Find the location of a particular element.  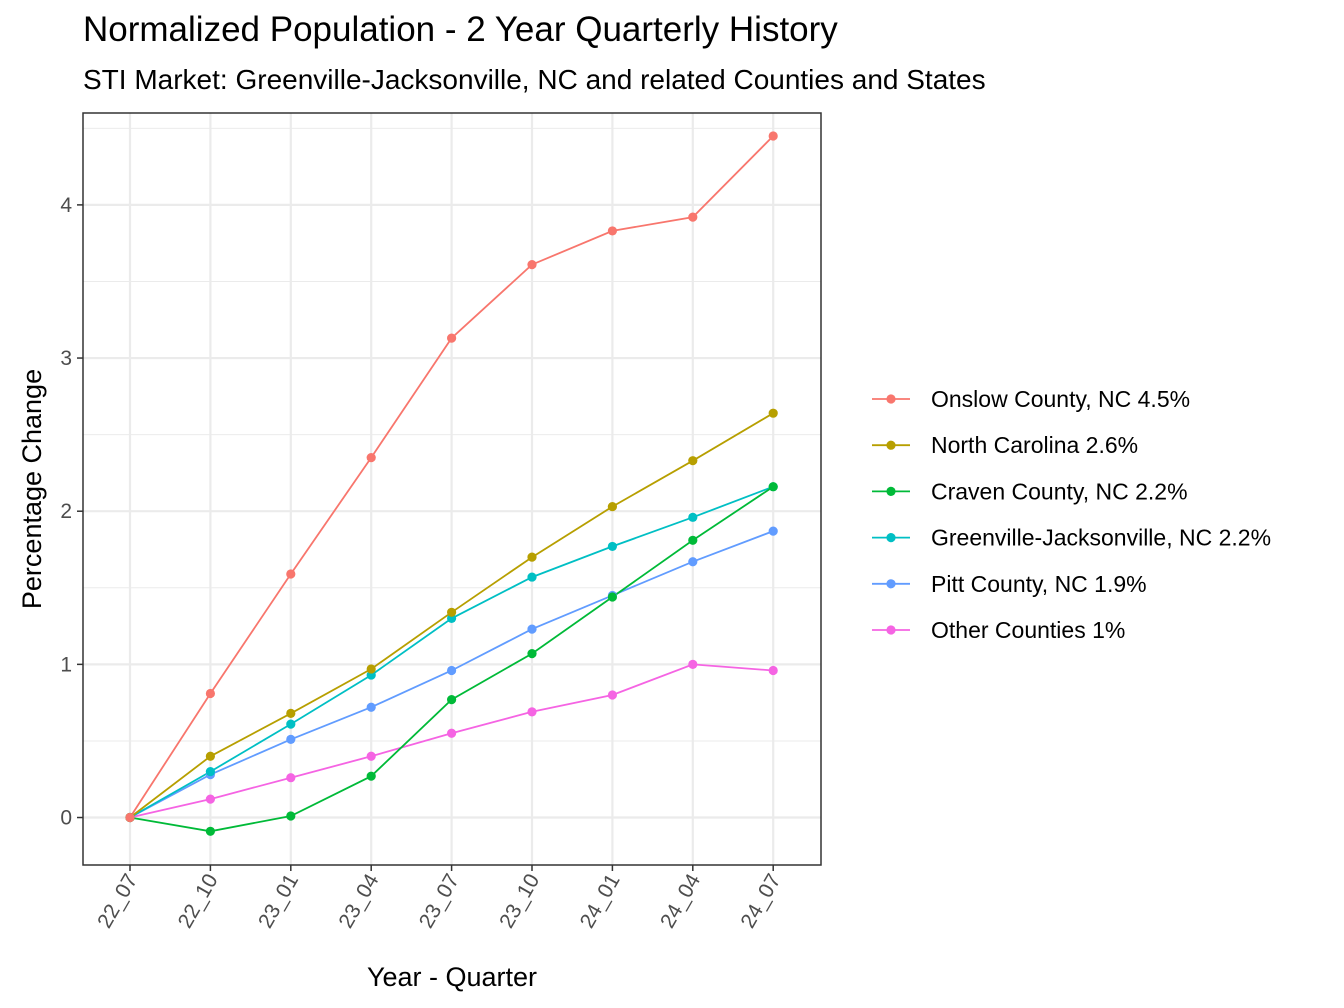

legend-label: Craven County, NC 2.2% is located at coordinates (1059, 491).